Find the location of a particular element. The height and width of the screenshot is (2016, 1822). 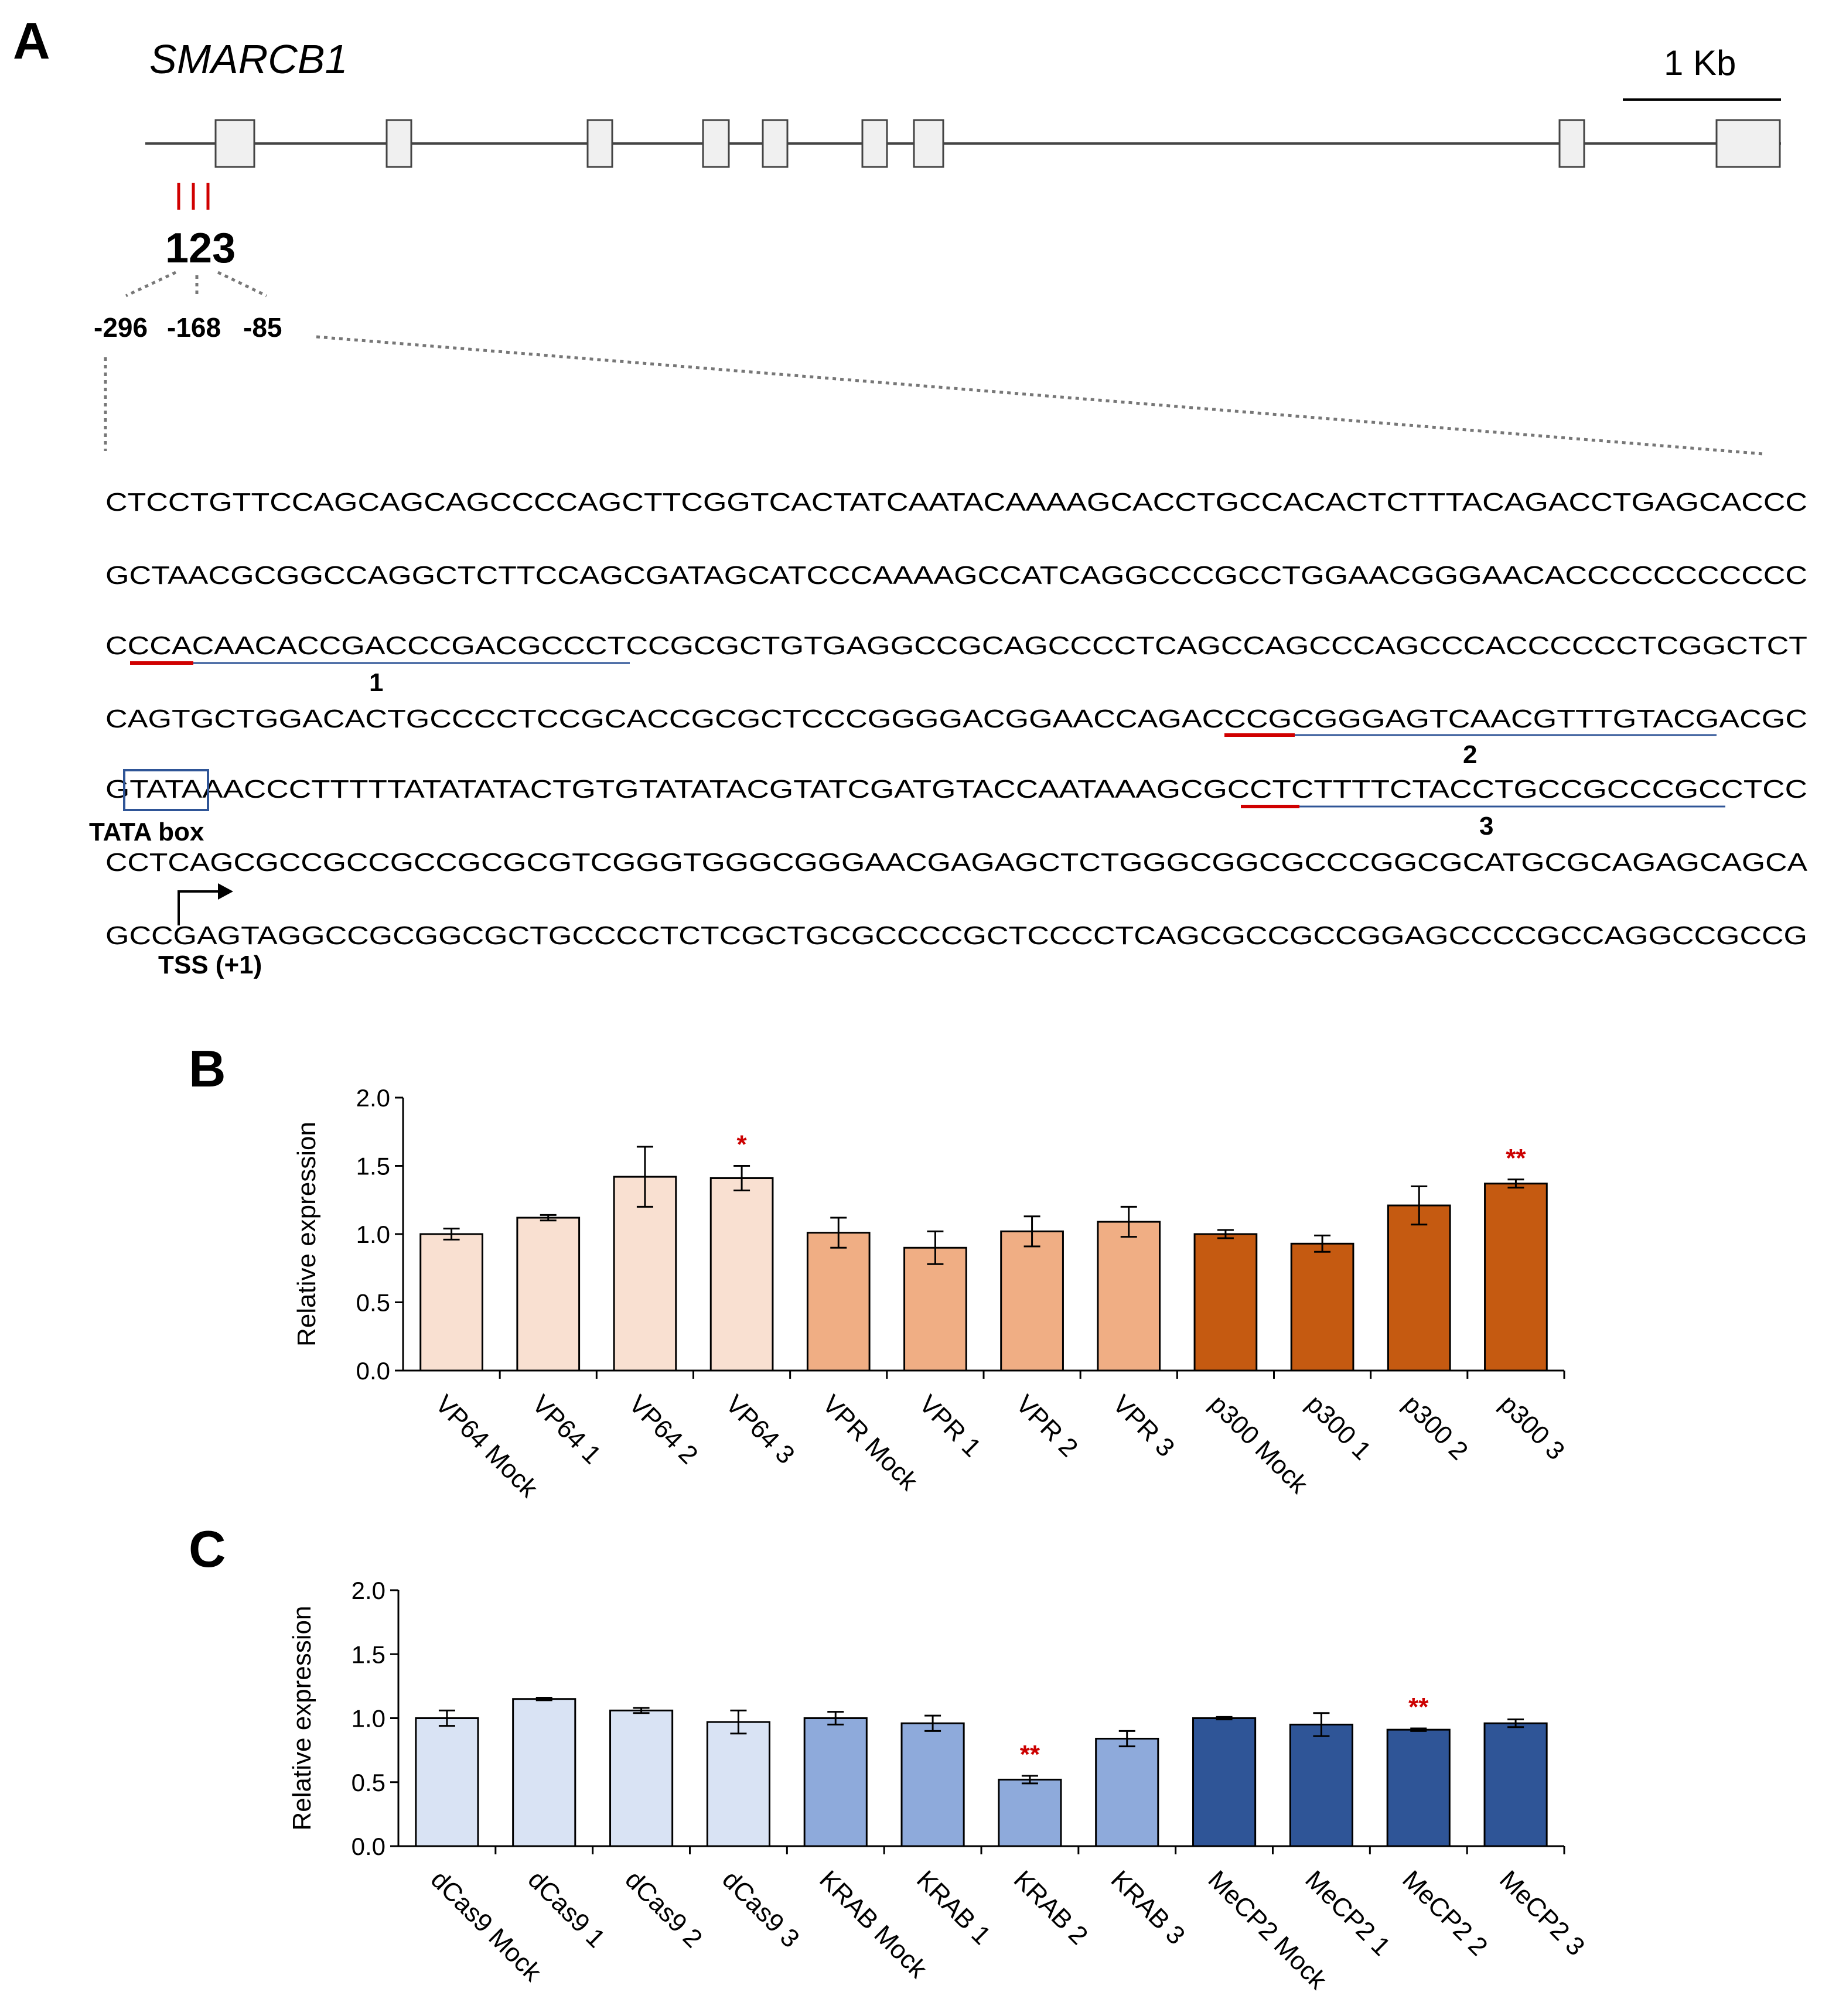

chart-b-category-label-3: VP64 3 is located at coordinates (760, 1429).